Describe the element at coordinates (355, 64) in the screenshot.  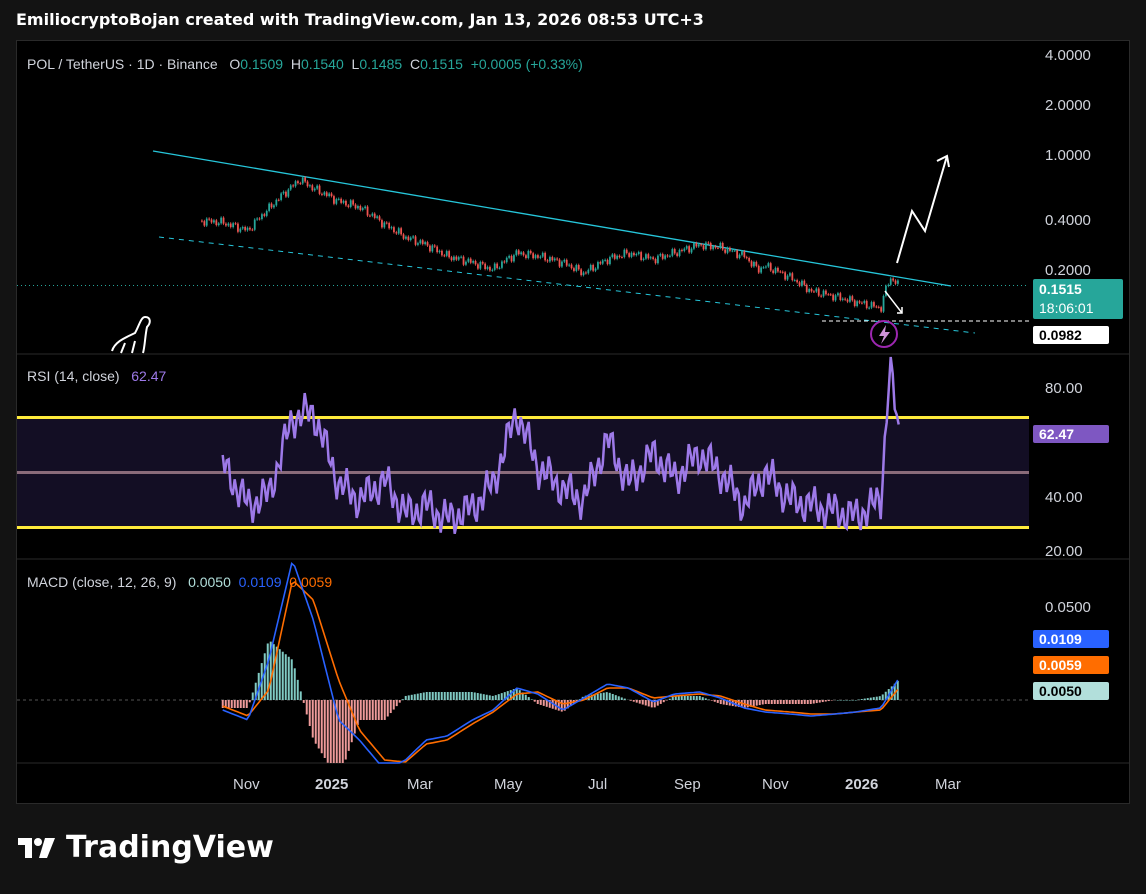
I see `low-label: L` at that location.